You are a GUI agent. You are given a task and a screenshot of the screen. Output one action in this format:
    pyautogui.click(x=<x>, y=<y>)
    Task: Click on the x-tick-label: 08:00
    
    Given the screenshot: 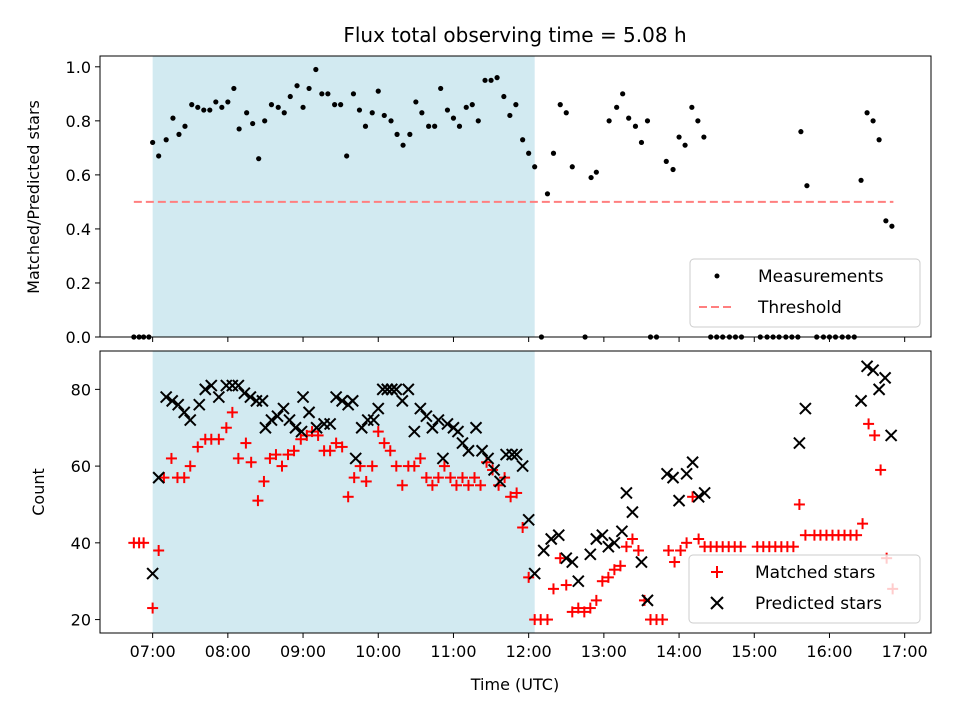 What is the action you would take?
    pyautogui.click(x=228, y=651)
    